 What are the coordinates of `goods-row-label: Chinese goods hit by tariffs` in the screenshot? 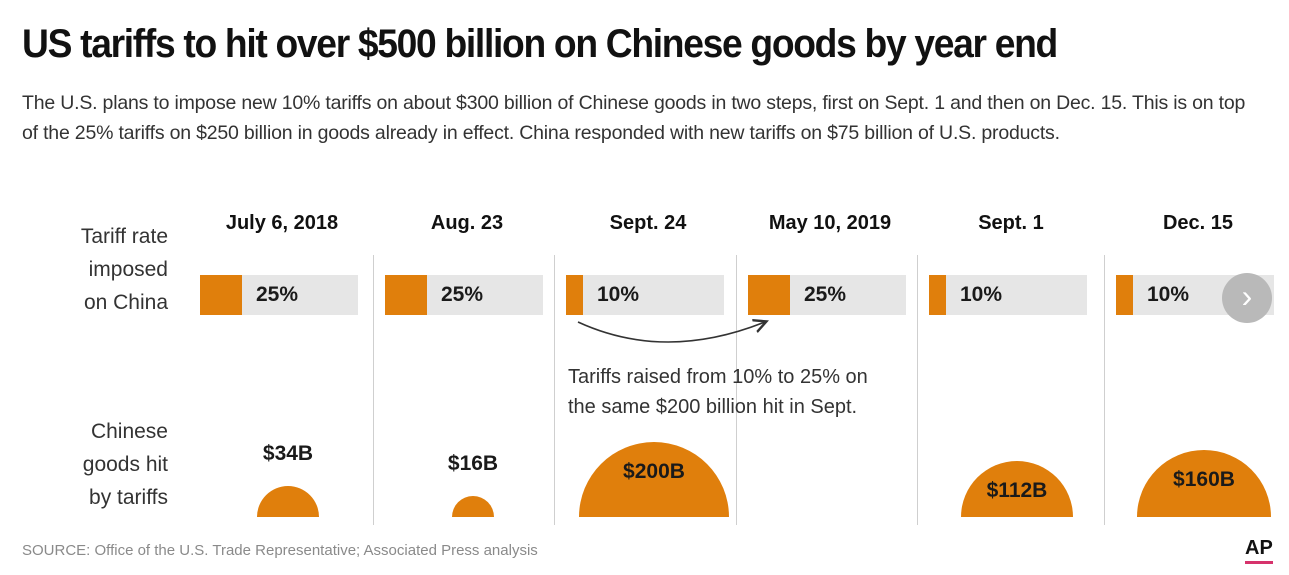 It's located at (104, 464).